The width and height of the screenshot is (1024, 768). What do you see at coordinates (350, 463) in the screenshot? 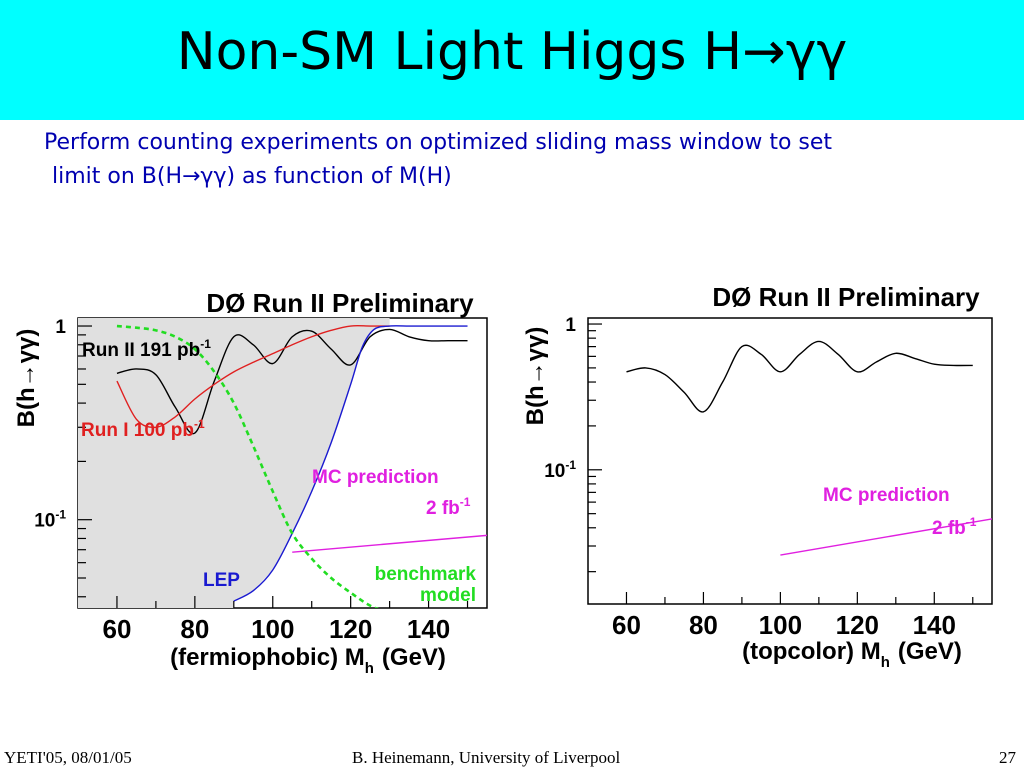
I see `lep-curve` at bounding box center [350, 463].